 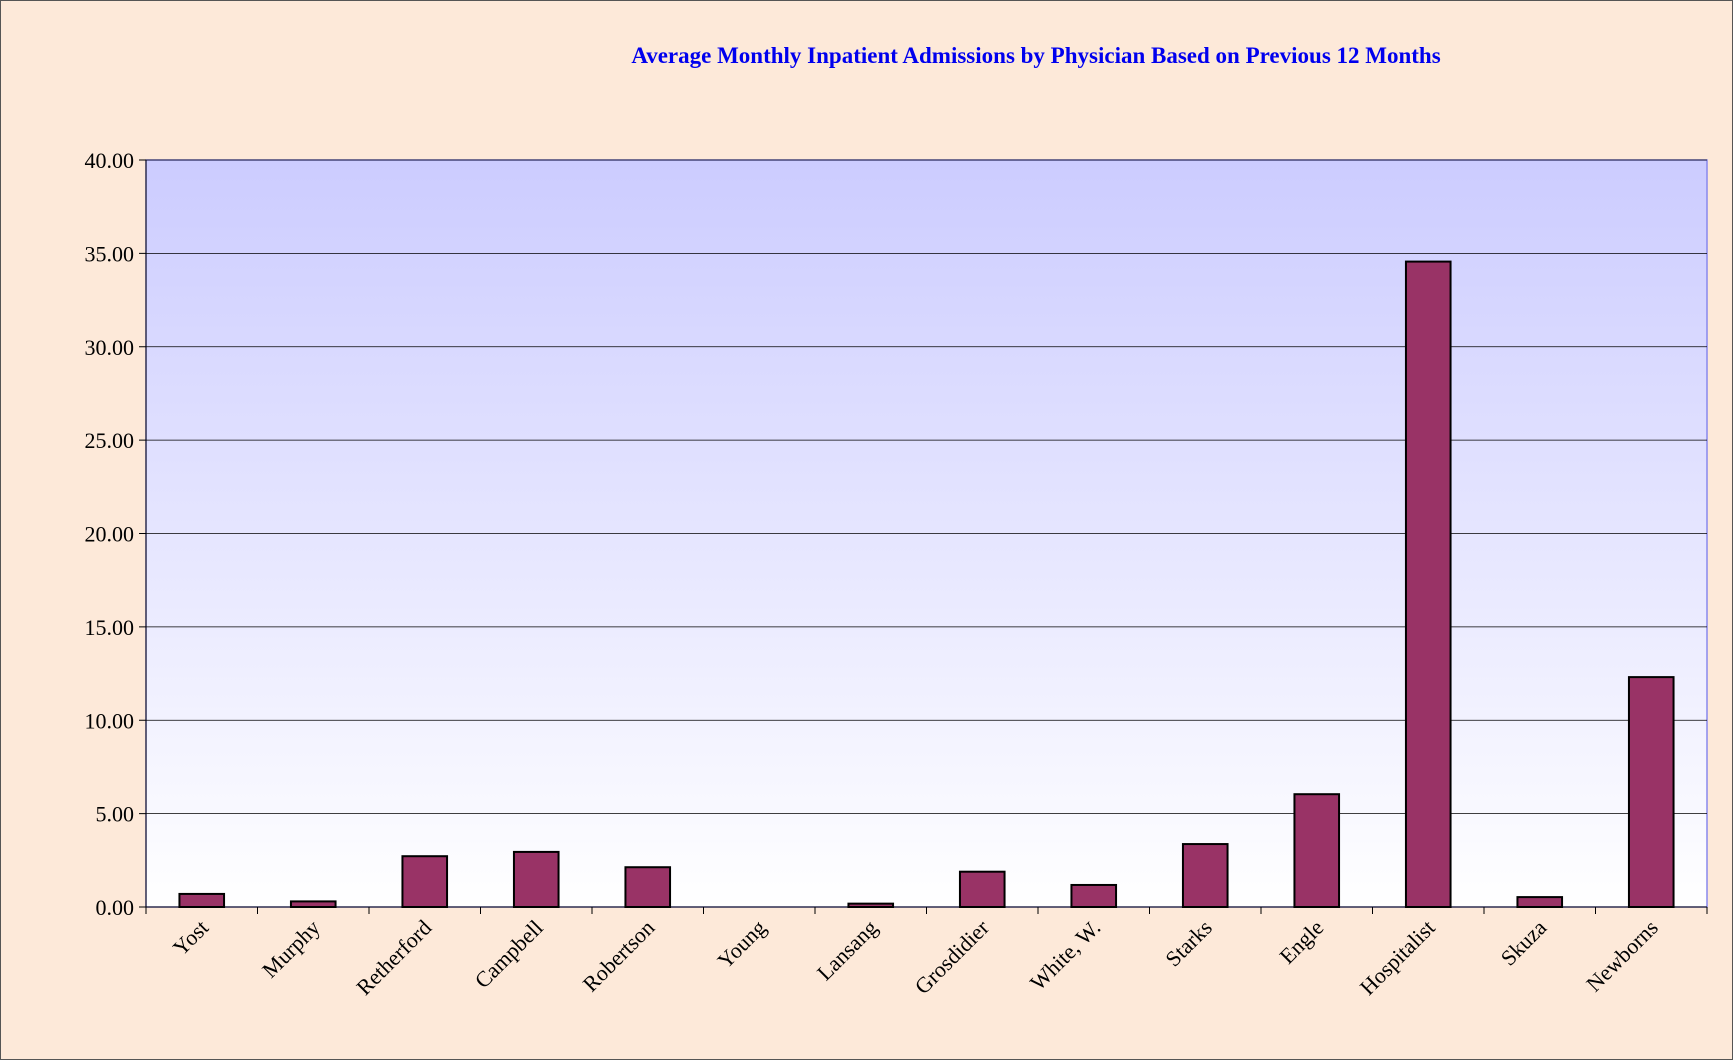 What do you see at coordinates (110, 347) in the screenshot?
I see `y-tick-label: 30.00` at bounding box center [110, 347].